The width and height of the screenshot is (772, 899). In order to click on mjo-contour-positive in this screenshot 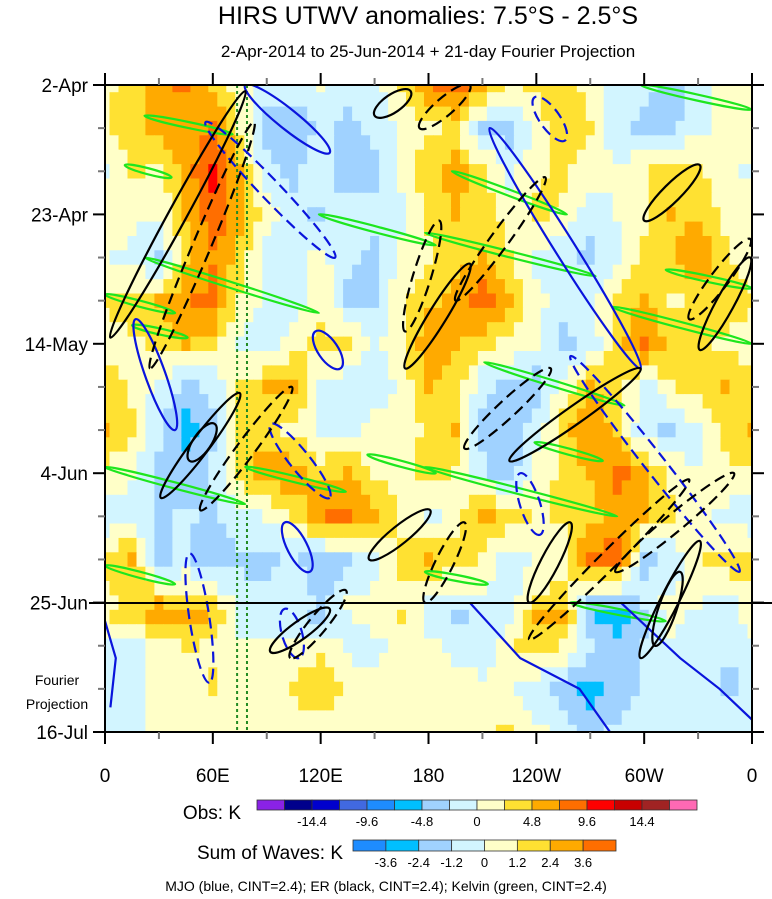, I will do `click(328, 350)`.